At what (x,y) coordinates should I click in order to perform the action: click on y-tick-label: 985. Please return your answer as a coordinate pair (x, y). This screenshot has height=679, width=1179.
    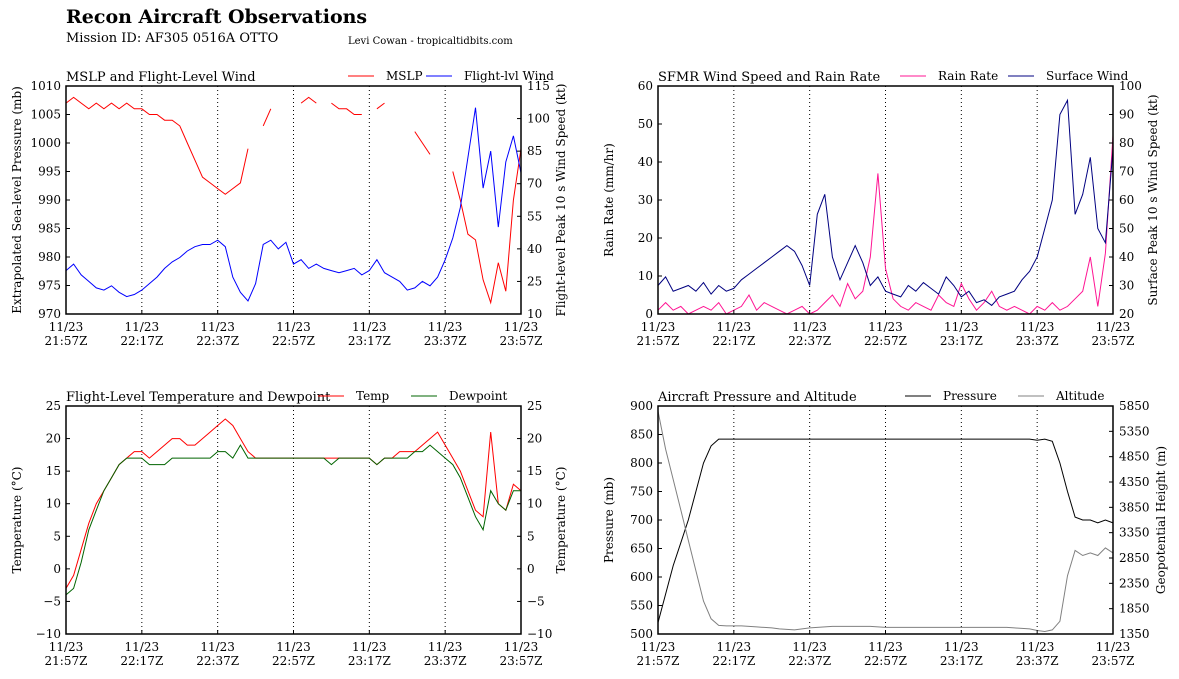
    Looking at the image, I should click on (49, 229).